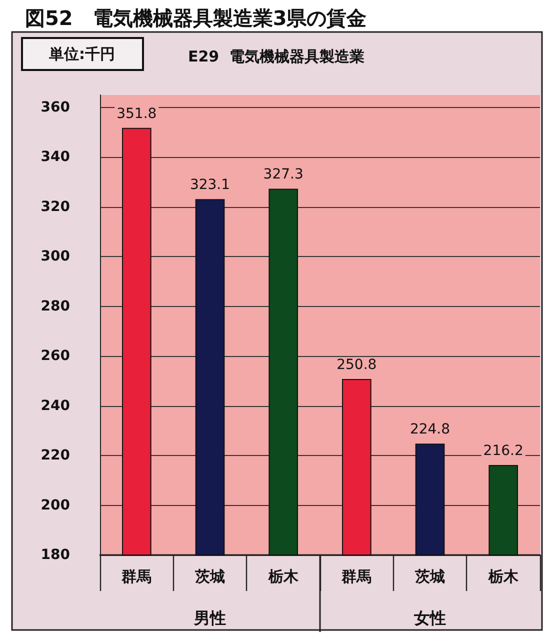  Describe the element at coordinates (210, 185) in the screenshot. I see `data-label: 323.1` at that location.